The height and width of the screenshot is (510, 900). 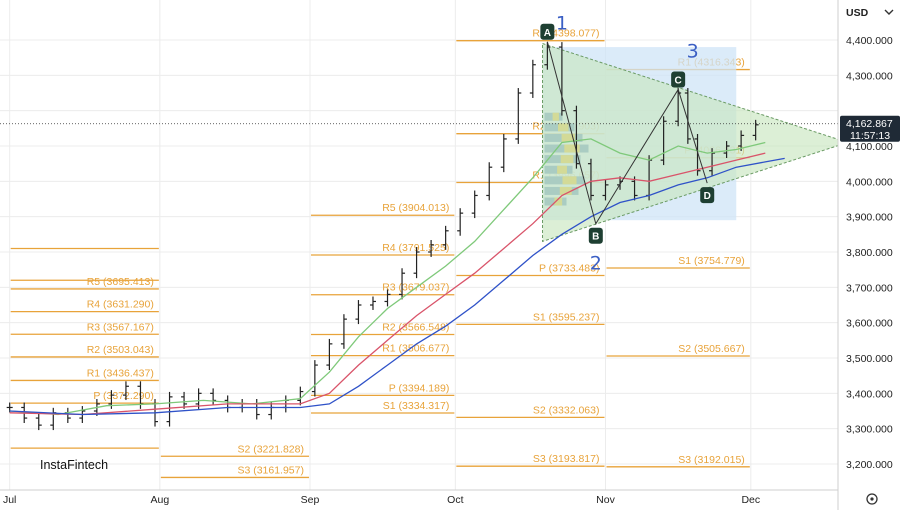 I want to click on pivot-label: S1 (3334.317), so click(x=416, y=406).